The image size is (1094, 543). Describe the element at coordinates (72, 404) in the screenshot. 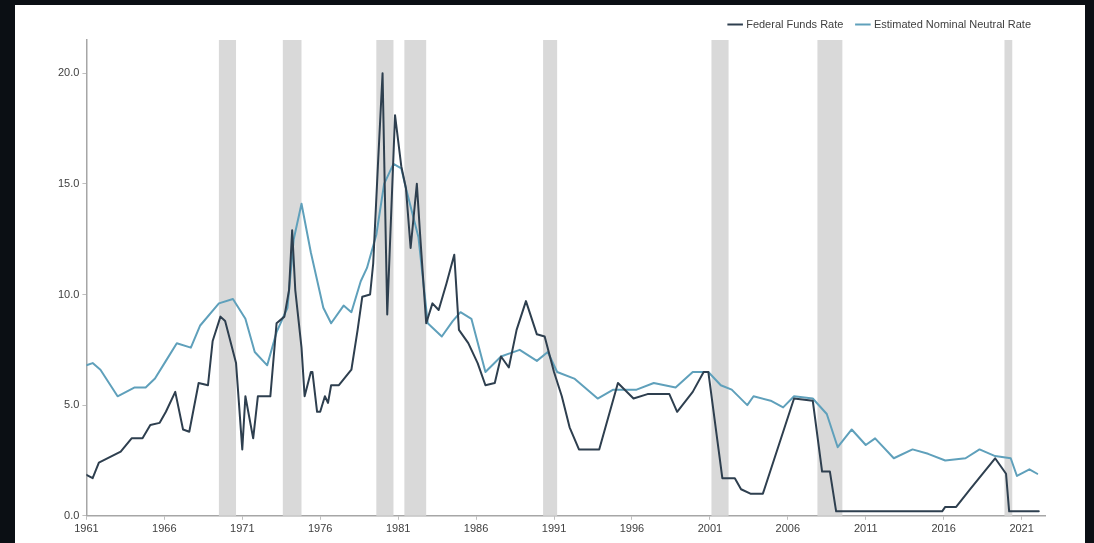

I see `y-tick-label: 5.0` at that location.